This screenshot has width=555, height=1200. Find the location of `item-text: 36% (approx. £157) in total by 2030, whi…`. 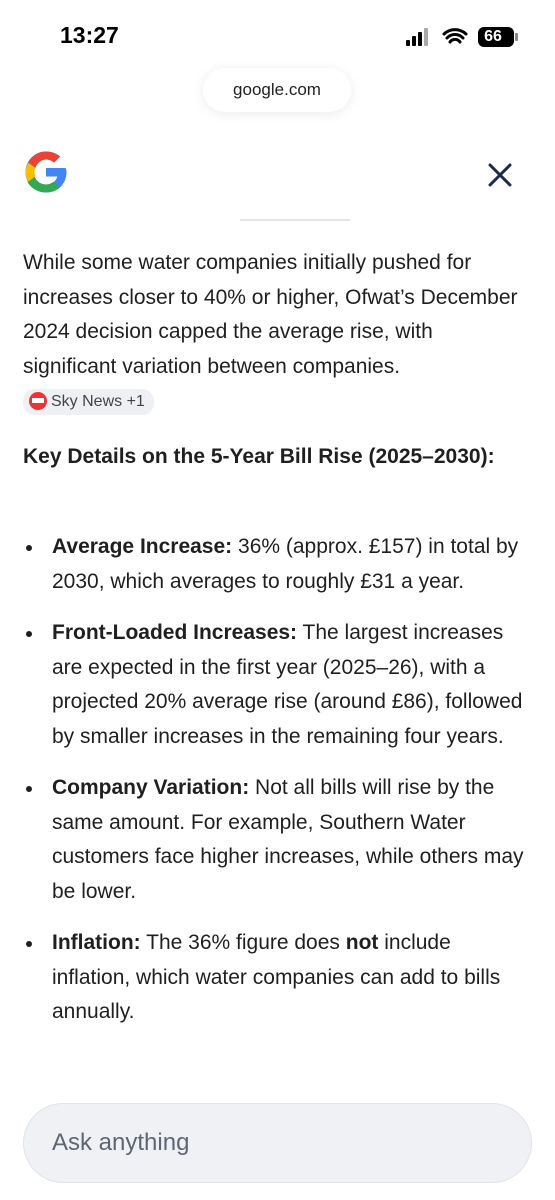

item-text: 36% (approx. £157) in total by 2030, whi… is located at coordinates (285, 564).